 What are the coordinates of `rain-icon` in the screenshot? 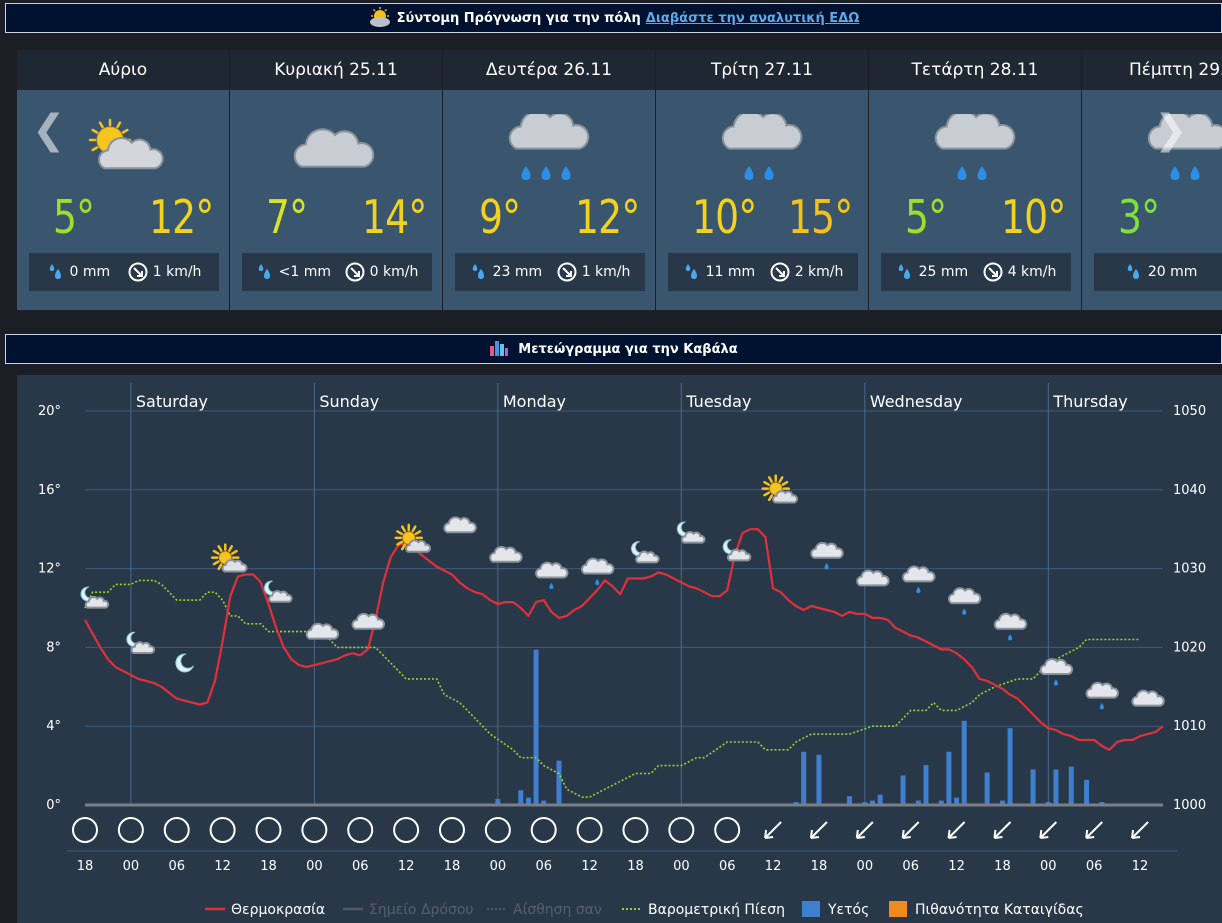 It's located at (975, 149).